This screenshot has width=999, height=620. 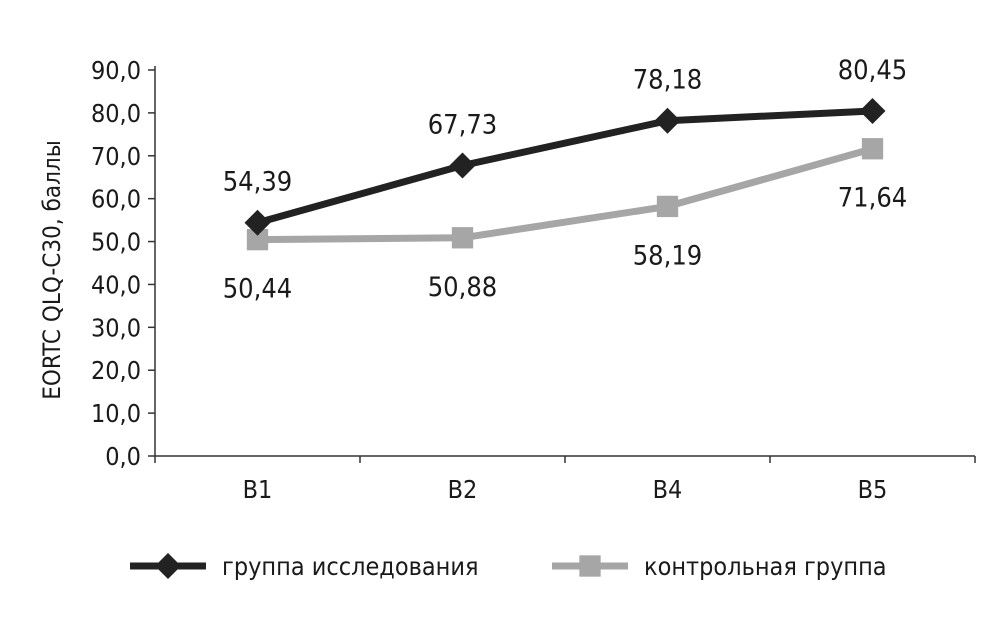 I want to click on x-tick-label: B1, so click(x=258, y=489).